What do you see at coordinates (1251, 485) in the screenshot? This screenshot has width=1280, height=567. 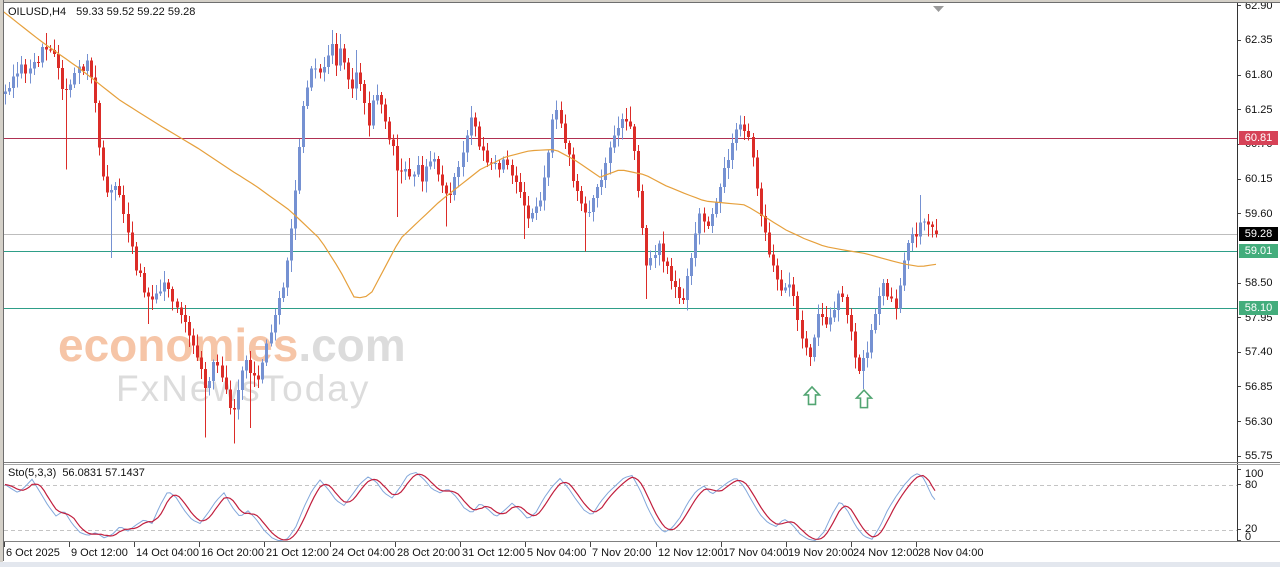 I see `oscillator-tick-label: 80` at bounding box center [1251, 485].